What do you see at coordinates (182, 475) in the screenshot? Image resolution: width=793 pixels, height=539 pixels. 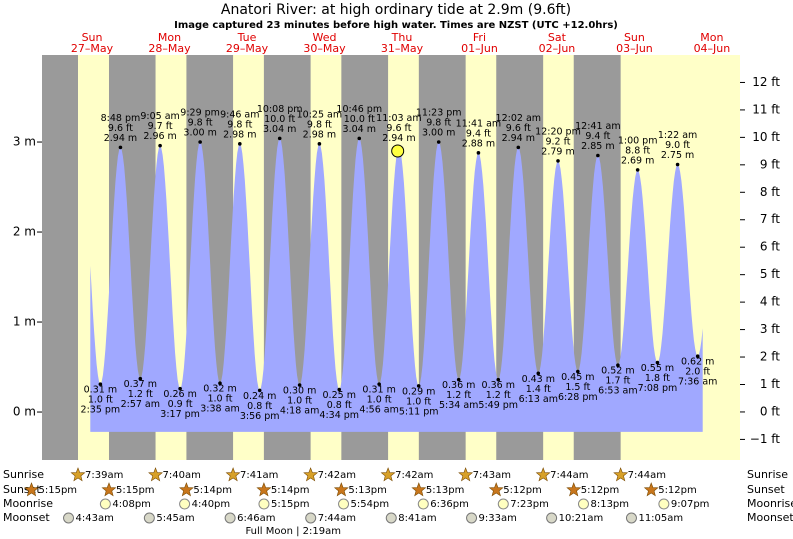 I see `sunrise-time: 7:40am` at bounding box center [182, 475].